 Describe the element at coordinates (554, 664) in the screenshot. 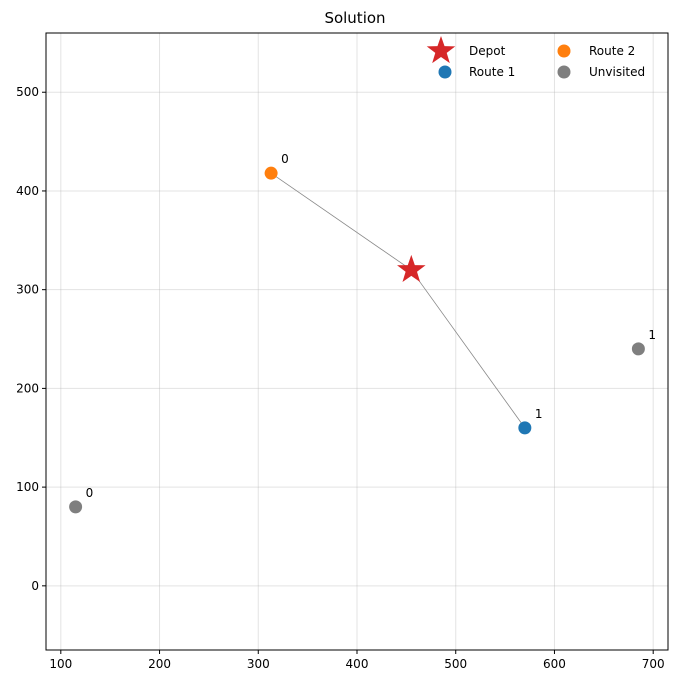

I see `x-tick-label: 600` at that location.